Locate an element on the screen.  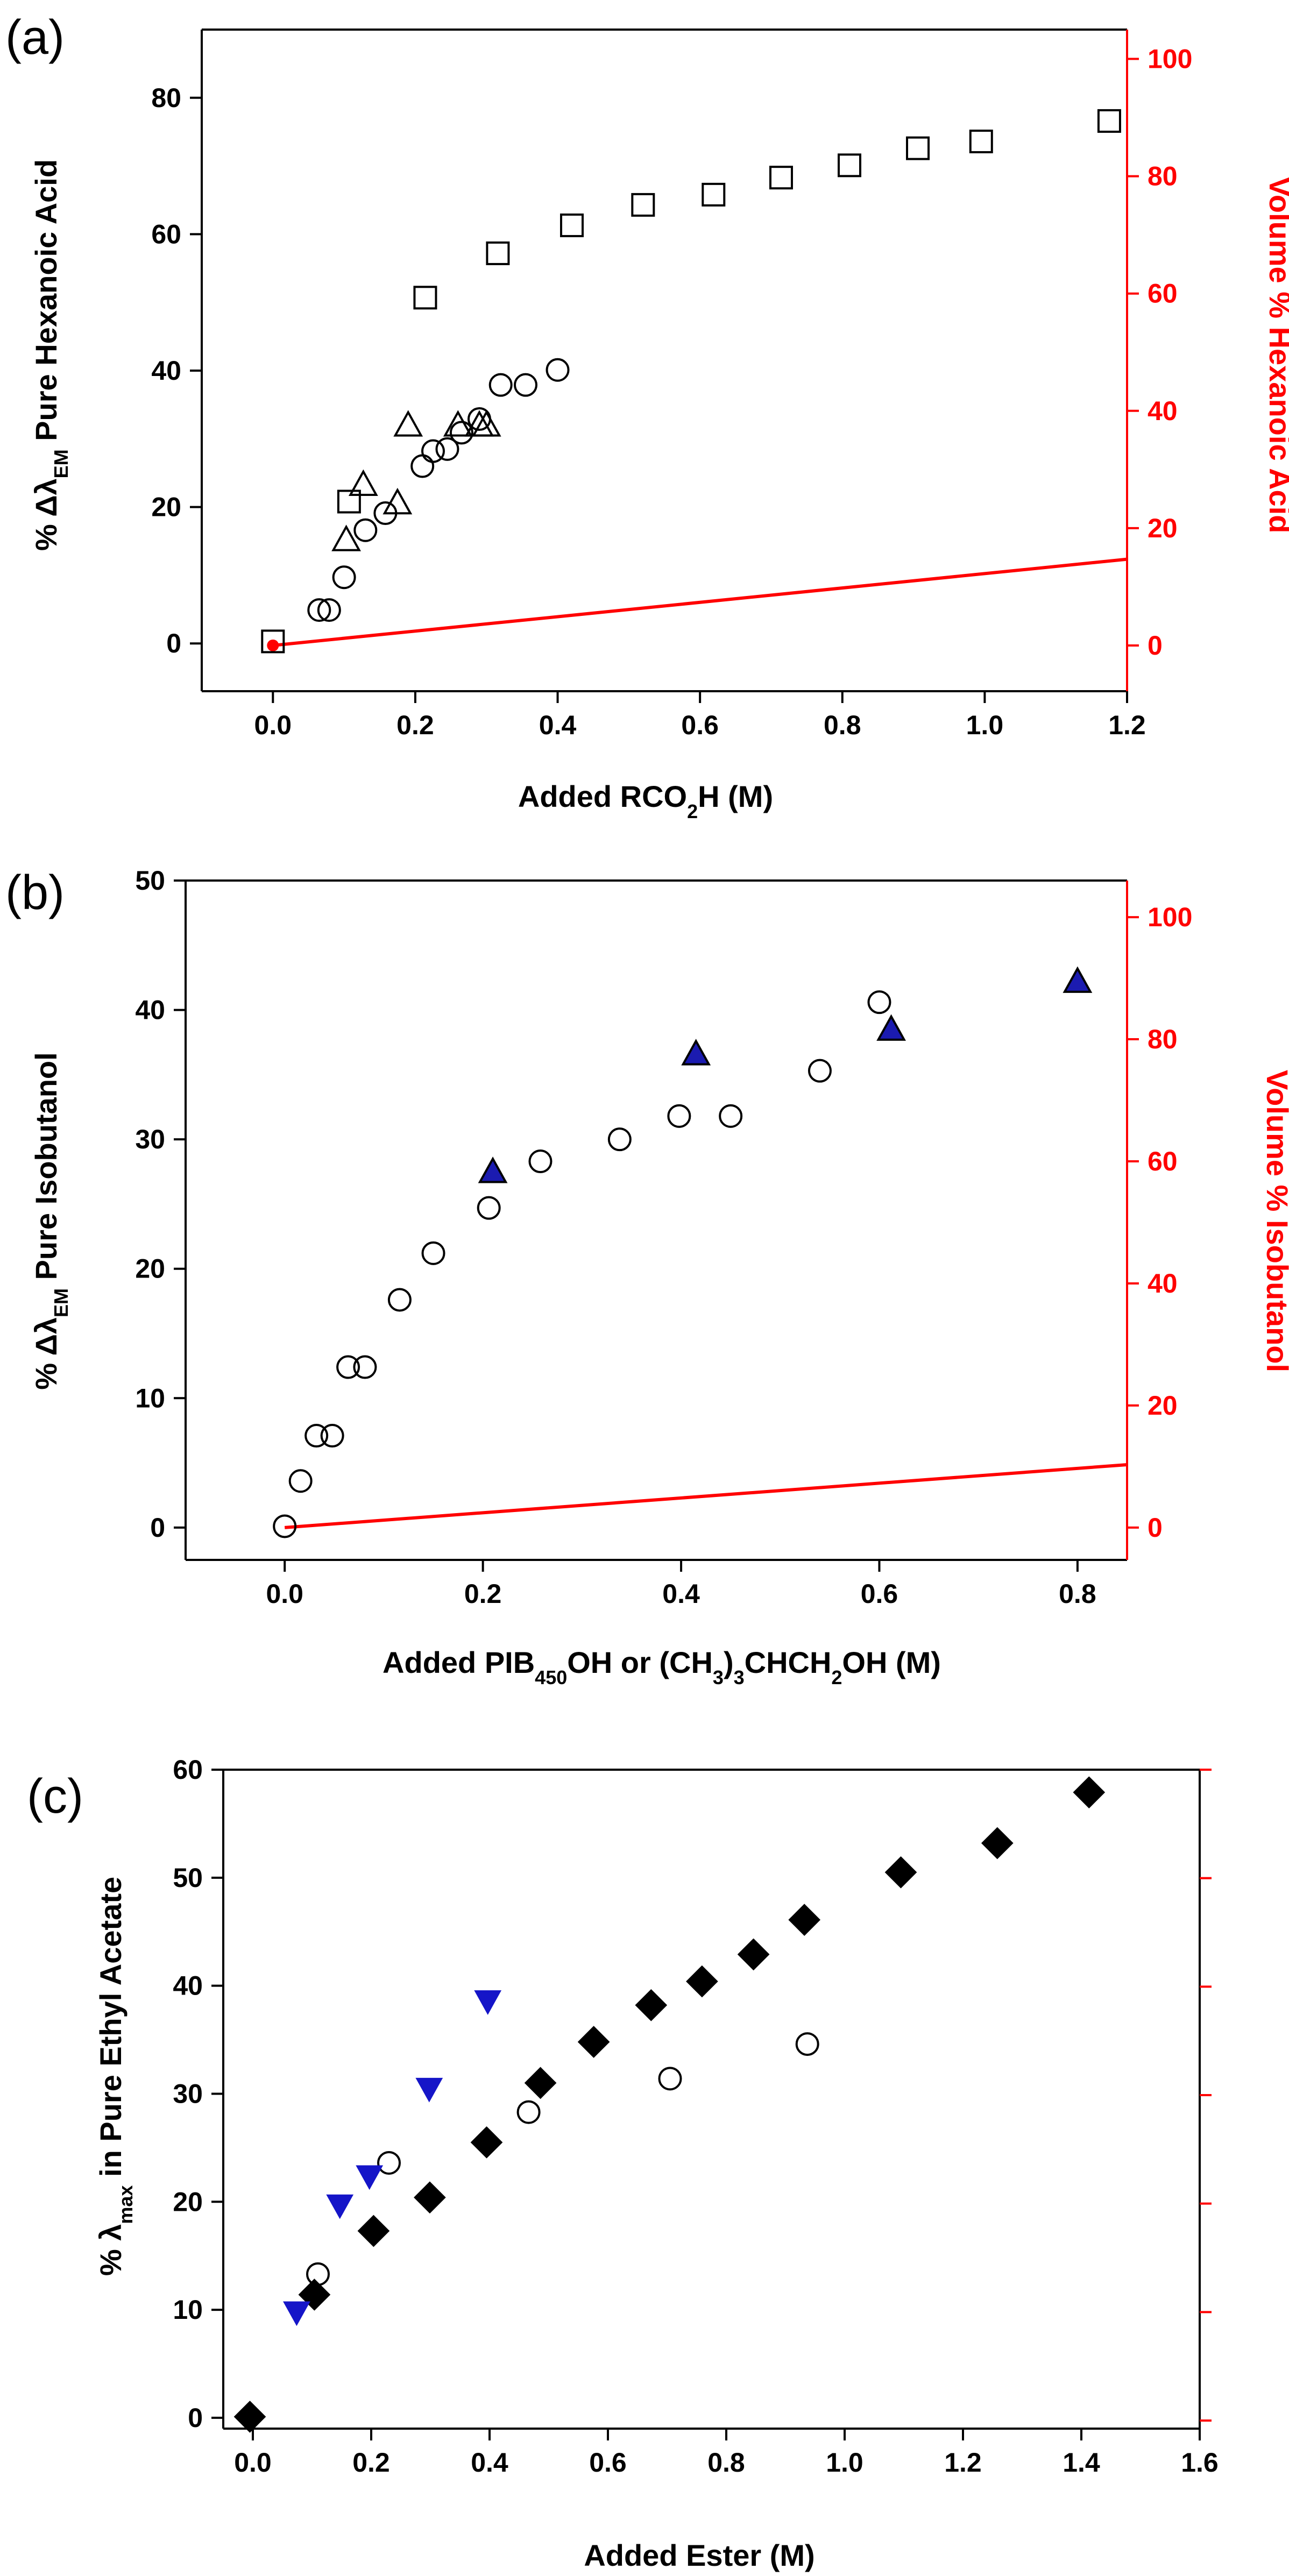
y-tick-label: 20 is located at coordinates (166, 507).